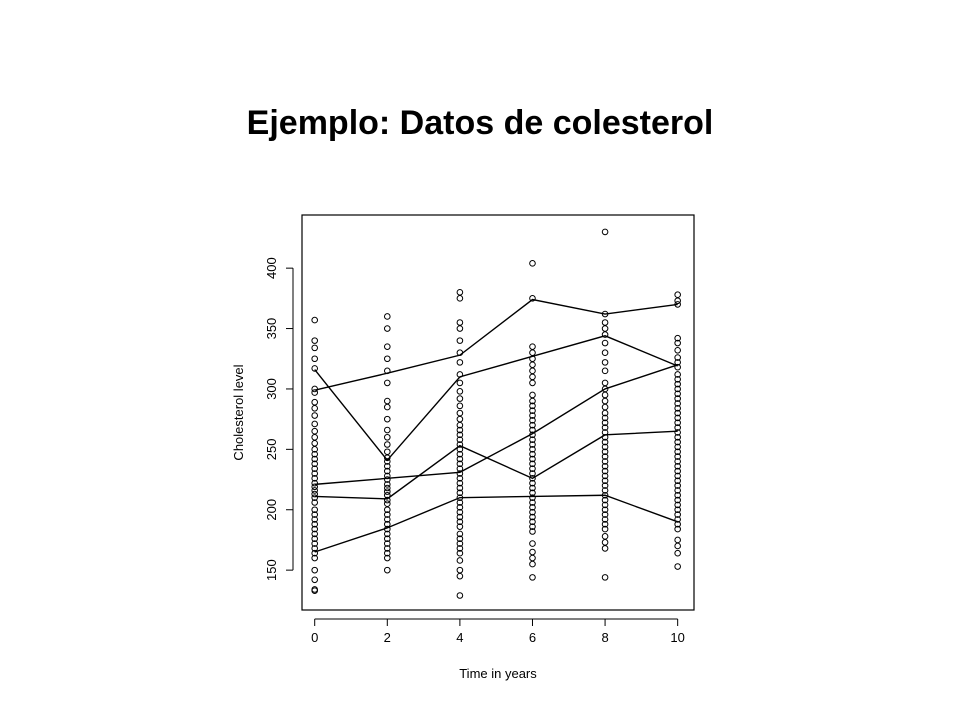 This screenshot has width=960, height=720. I want to click on y-tick-label: 150, so click(271, 570).